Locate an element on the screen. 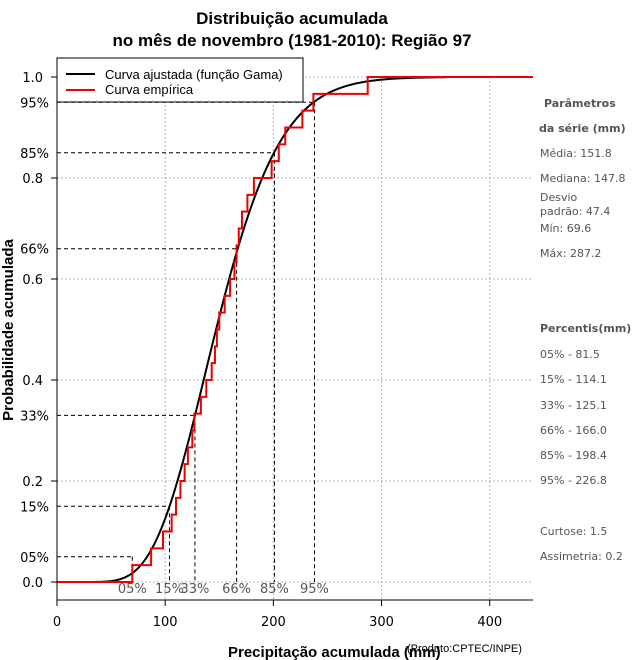 Image resolution: width=640 pixels, height=660 pixels. percentile-axis-label: 33% is located at coordinates (34, 416).